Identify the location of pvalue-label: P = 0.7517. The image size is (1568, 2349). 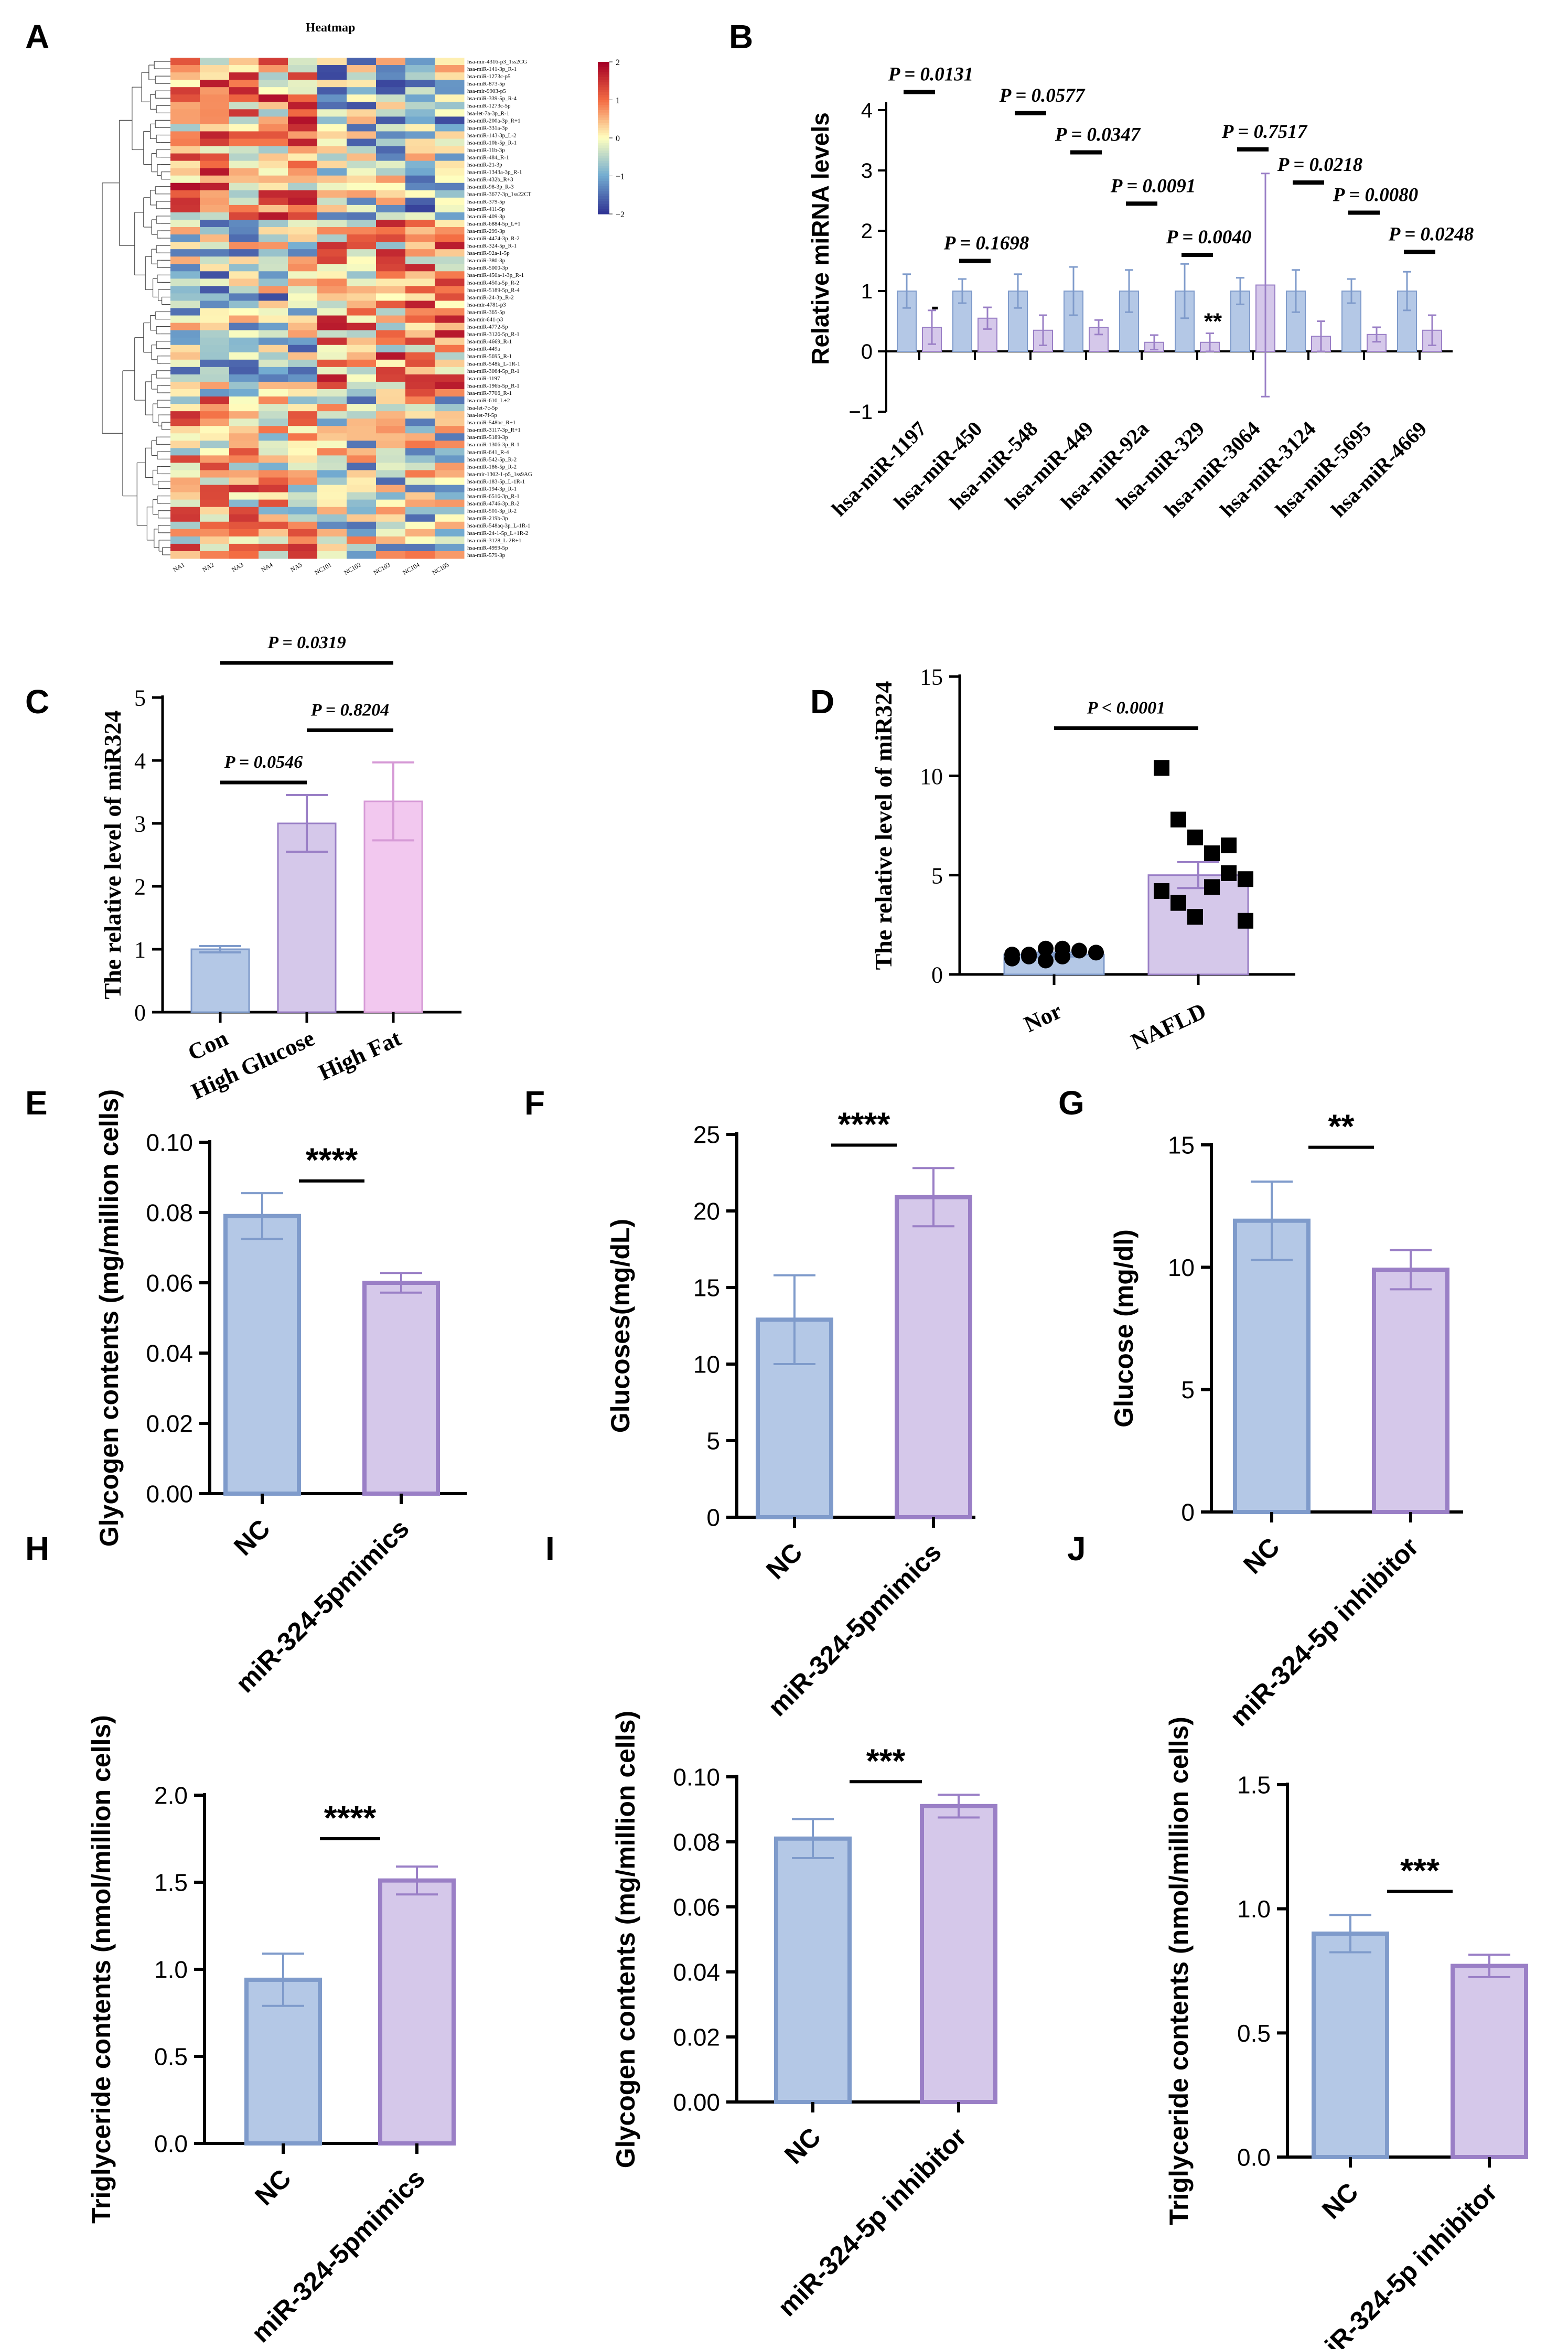
(1264, 132).